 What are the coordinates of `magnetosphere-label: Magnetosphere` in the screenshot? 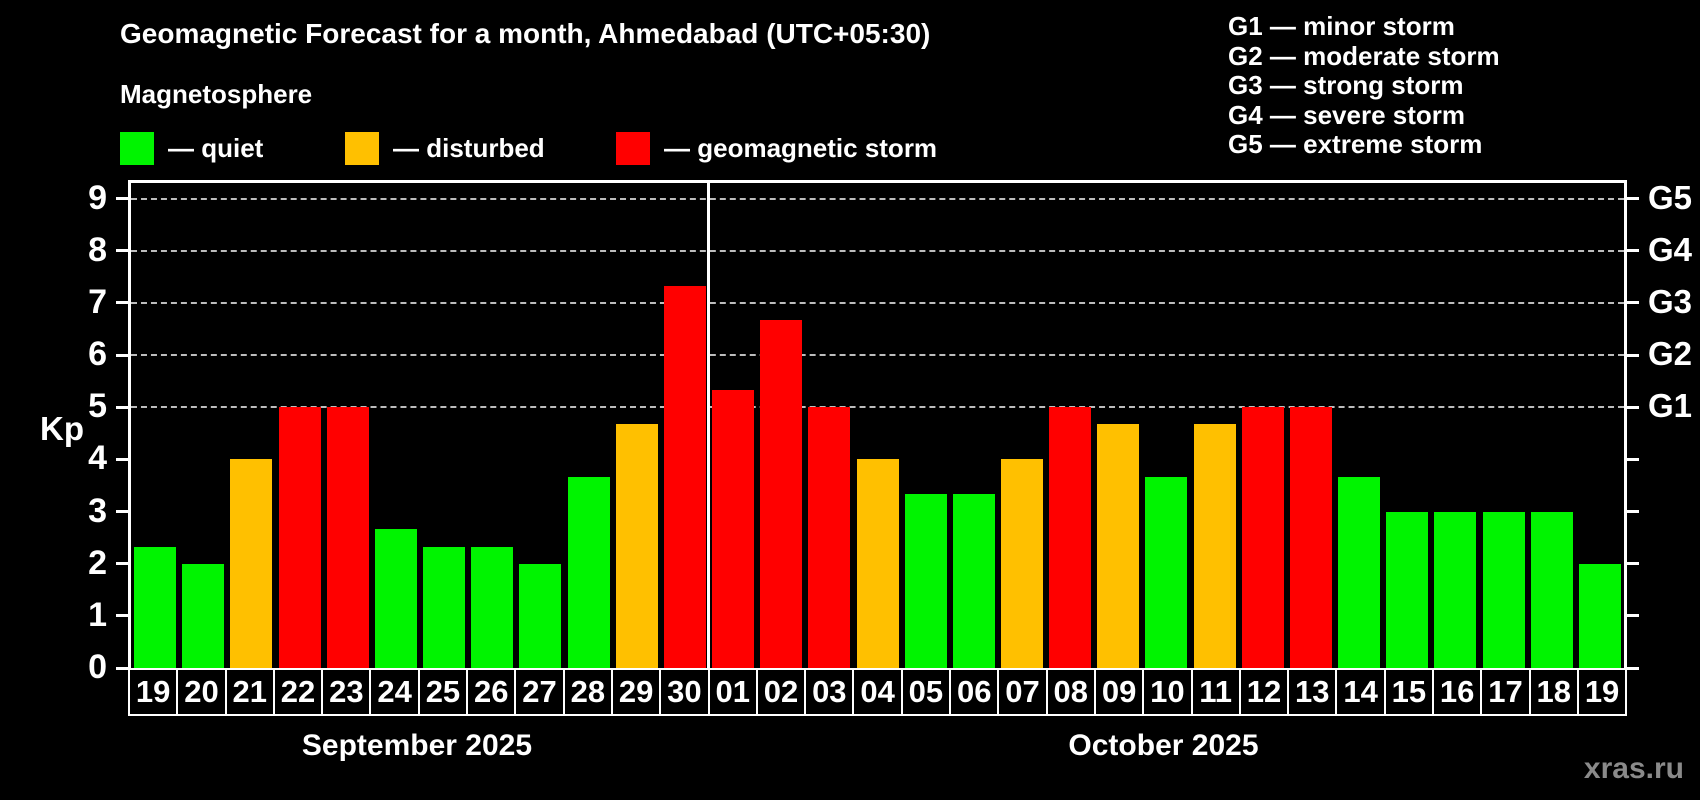 It's located at (216, 94).